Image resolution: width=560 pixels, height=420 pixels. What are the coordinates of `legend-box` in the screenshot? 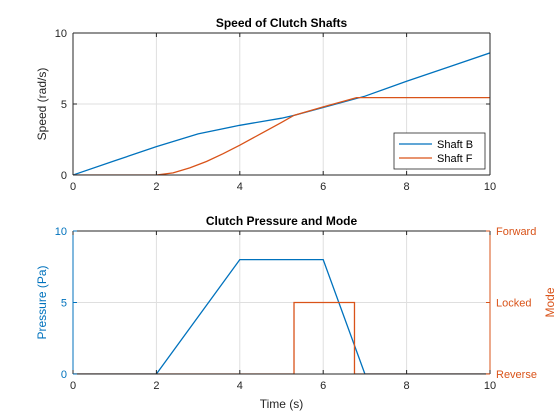 It's located at (439, 151).